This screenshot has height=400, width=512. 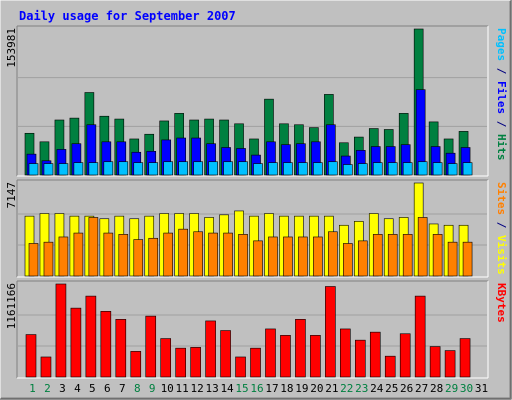 What do you see at coordinates (501, 255) in the screenshot?
I see `axis-label-part: Visits` at bounding box center [501, 255].